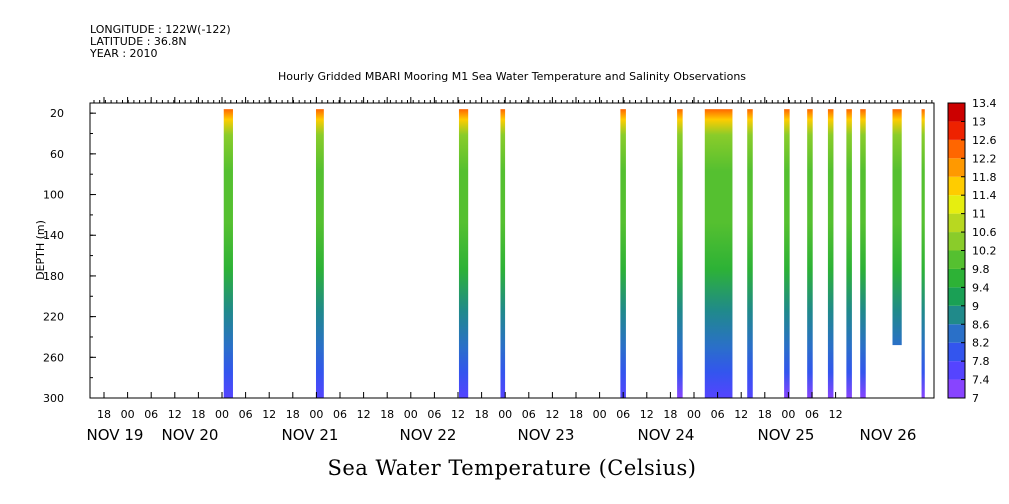 This screenshot has height=504, width=1009. Describe the element at coordinates (979, 121) in the screenshot. I see `colorbar-label: 13` at that location.